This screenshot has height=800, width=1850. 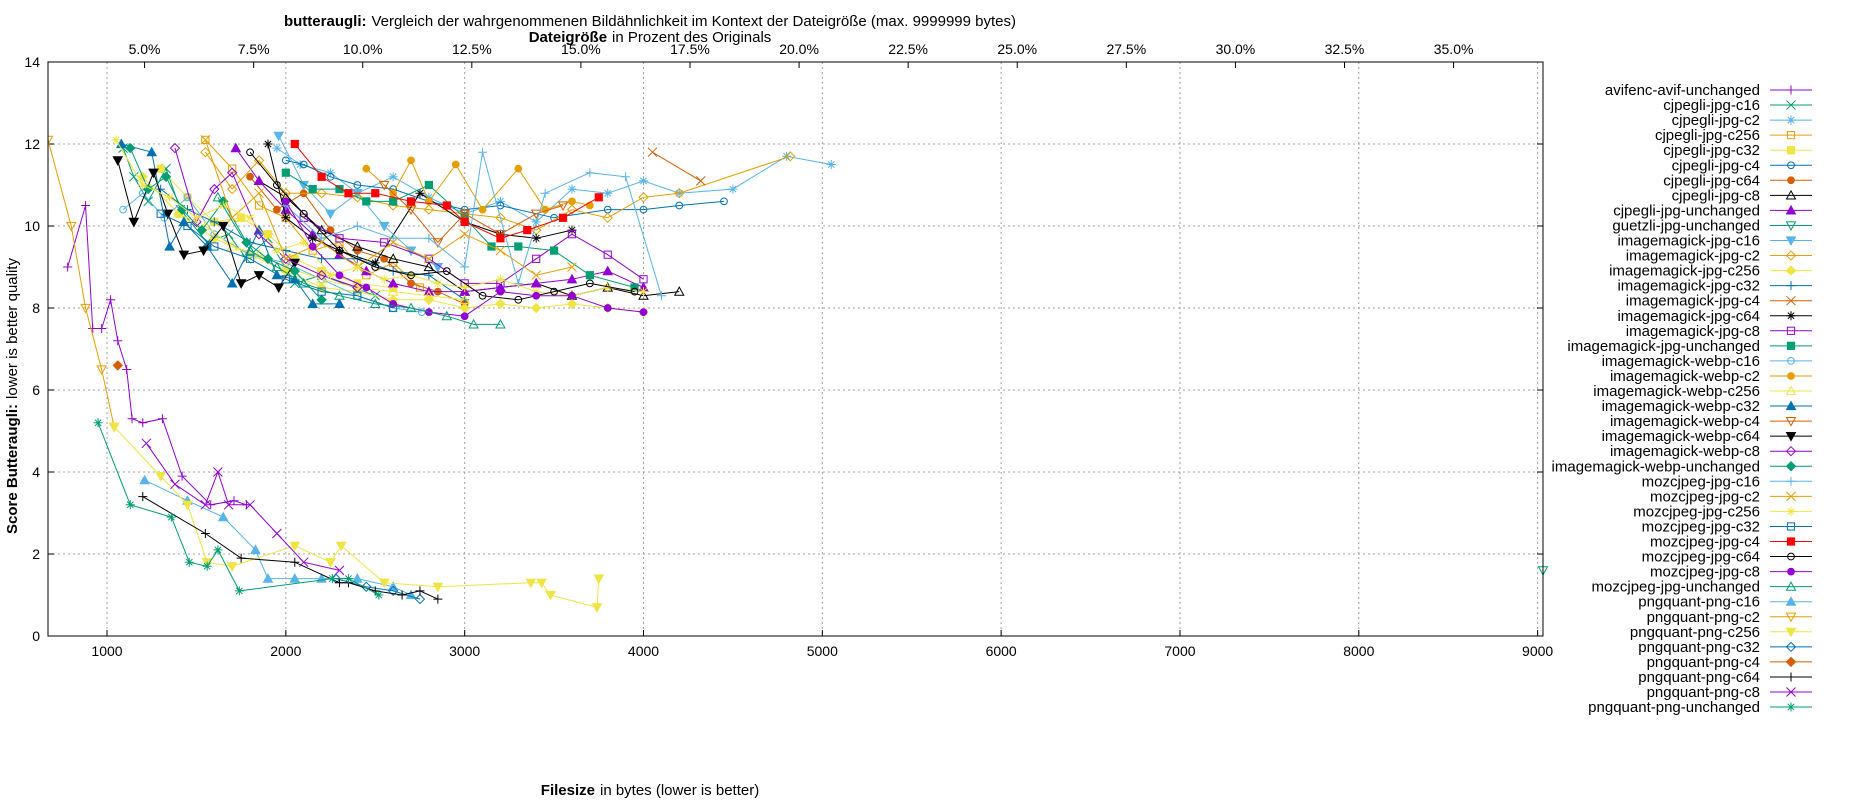 I want to click on legend-label: imagemagick-webp-c32, so click(x=1681, y=406).